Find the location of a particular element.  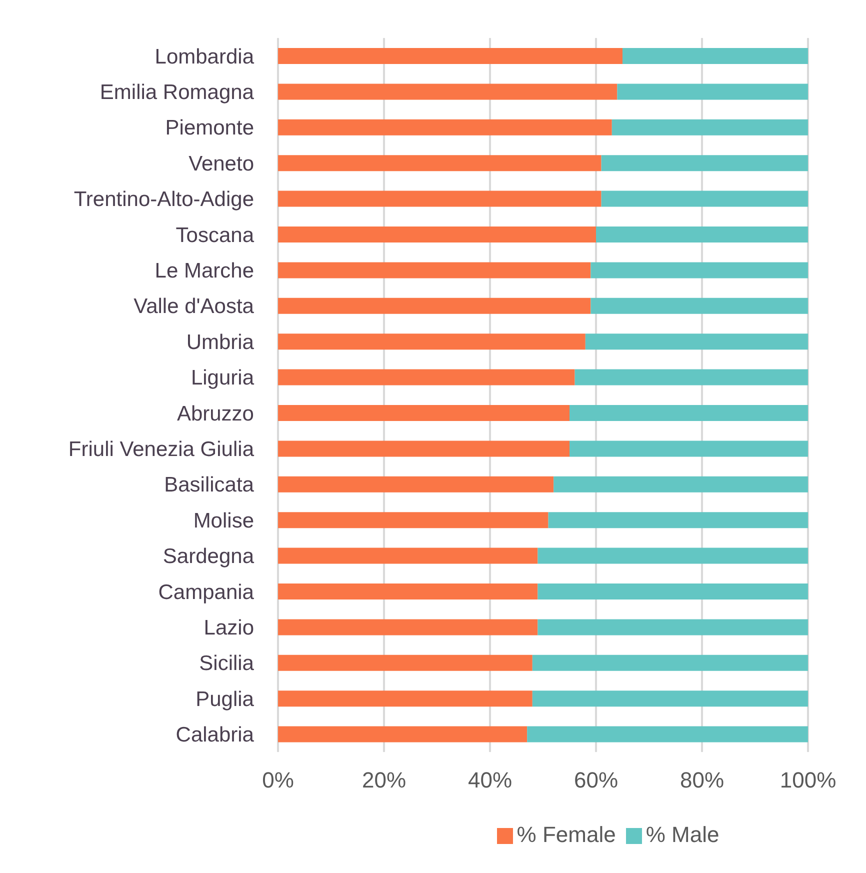

x-tick-label: 80% is located at coordinates (702, 780).